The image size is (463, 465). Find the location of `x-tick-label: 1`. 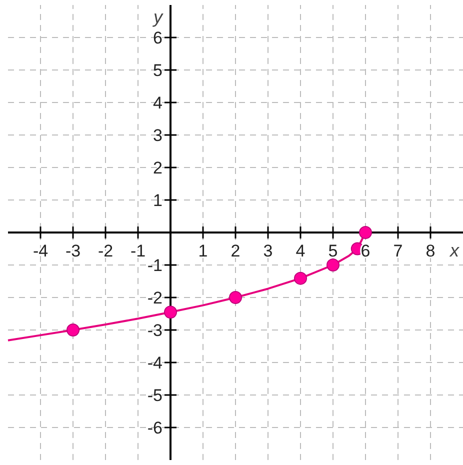

x-tick-label: 1 is located at coordinates (203, 251).